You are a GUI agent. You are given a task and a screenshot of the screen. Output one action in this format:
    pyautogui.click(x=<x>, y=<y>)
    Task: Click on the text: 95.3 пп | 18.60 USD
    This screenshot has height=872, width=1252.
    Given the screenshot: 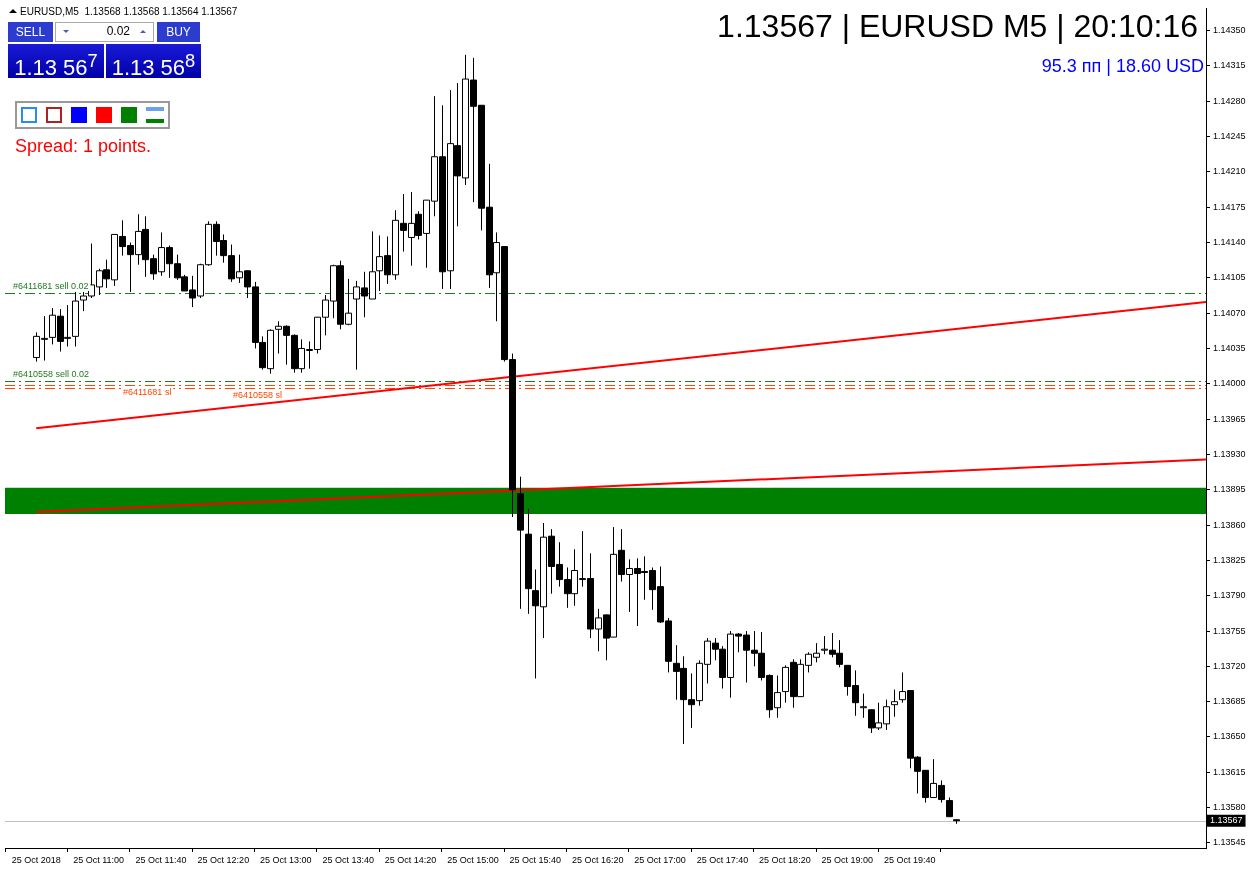 What is the action you would take?
    pyautogui.click(x=1122, y=66)
    